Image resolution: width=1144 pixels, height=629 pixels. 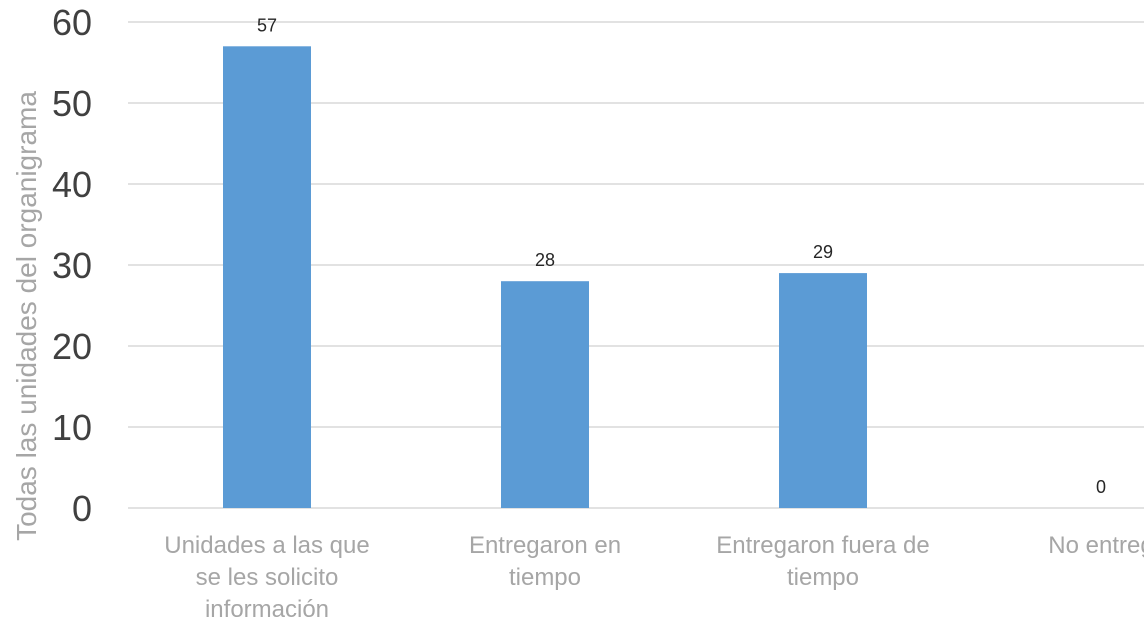 I want to click on y-tick-label: 20, so click(x=72, y=346).